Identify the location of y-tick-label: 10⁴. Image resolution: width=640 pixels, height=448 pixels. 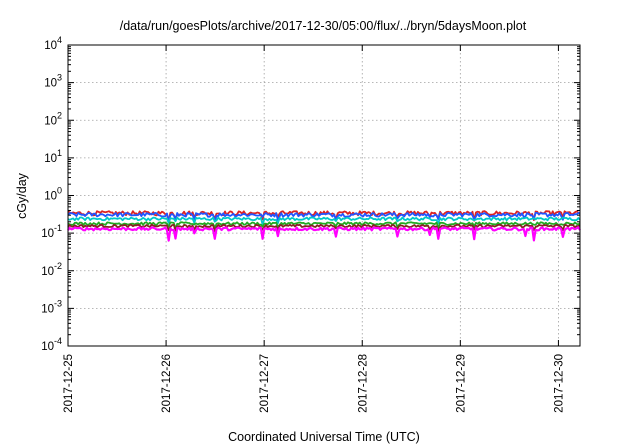
(53, 43).